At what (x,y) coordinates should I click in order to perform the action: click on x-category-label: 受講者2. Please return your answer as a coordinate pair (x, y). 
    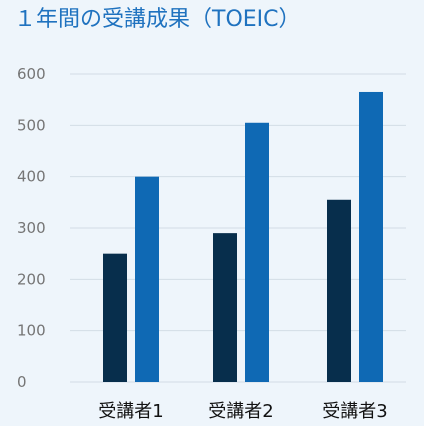
    Looking at the image, I should click on (240, 411).